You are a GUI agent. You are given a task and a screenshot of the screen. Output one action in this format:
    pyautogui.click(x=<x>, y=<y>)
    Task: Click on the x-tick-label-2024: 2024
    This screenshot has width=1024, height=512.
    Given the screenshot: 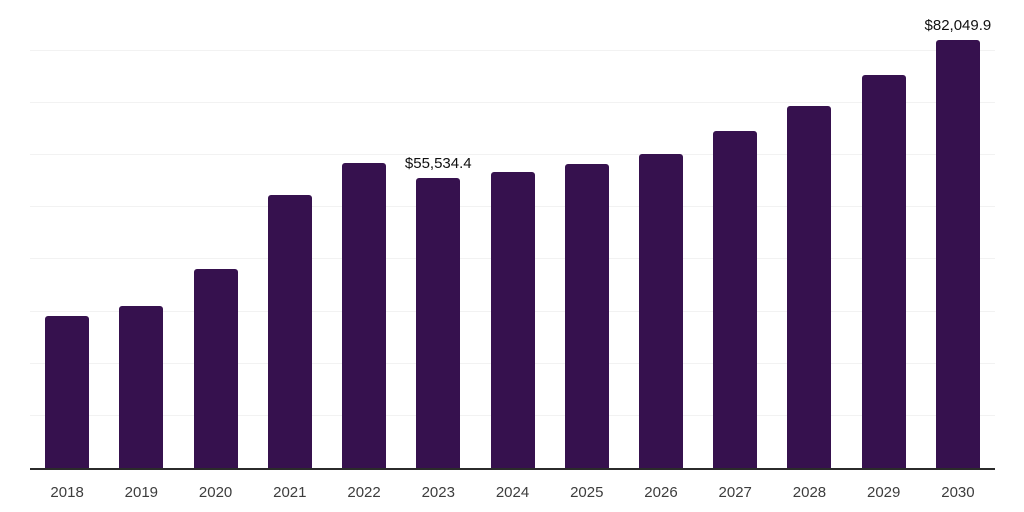 What is the action you would take?
    pyautogui.click(x=512, y=492)
    